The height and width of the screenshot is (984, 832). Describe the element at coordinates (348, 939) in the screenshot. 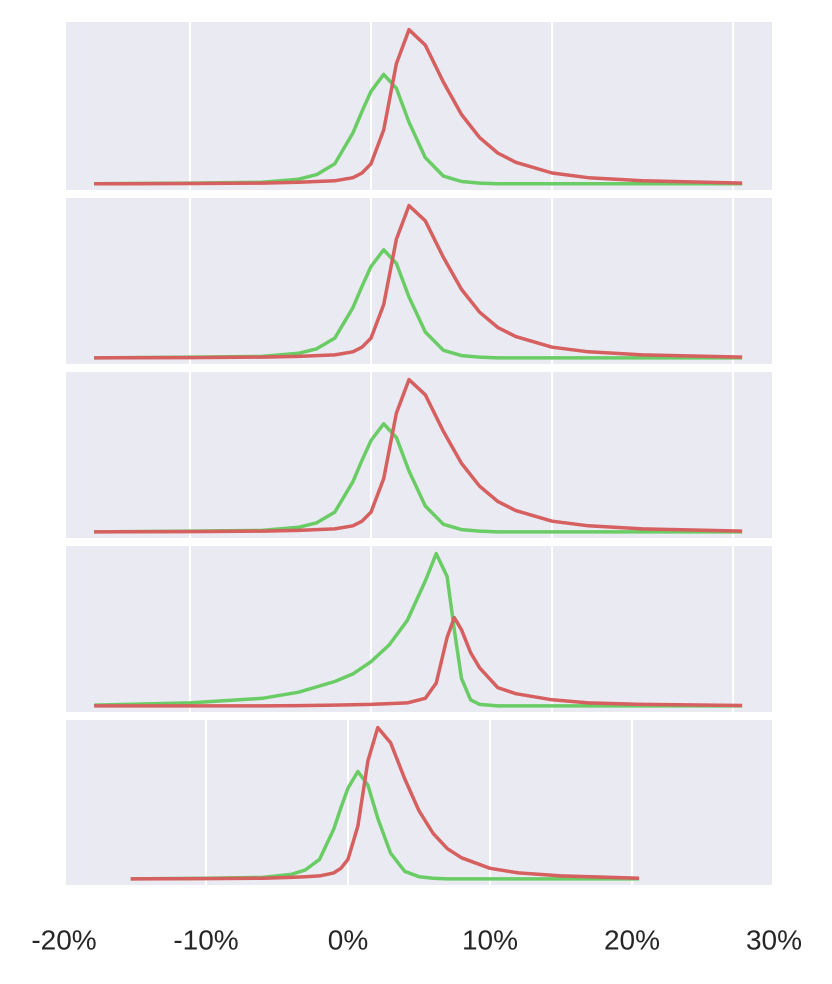

I see `x-tick-label: 0%` at that location.